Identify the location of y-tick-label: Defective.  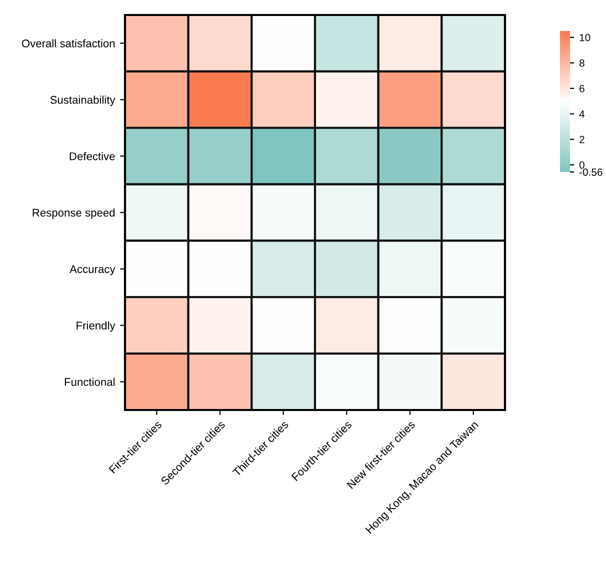
(92, 156).